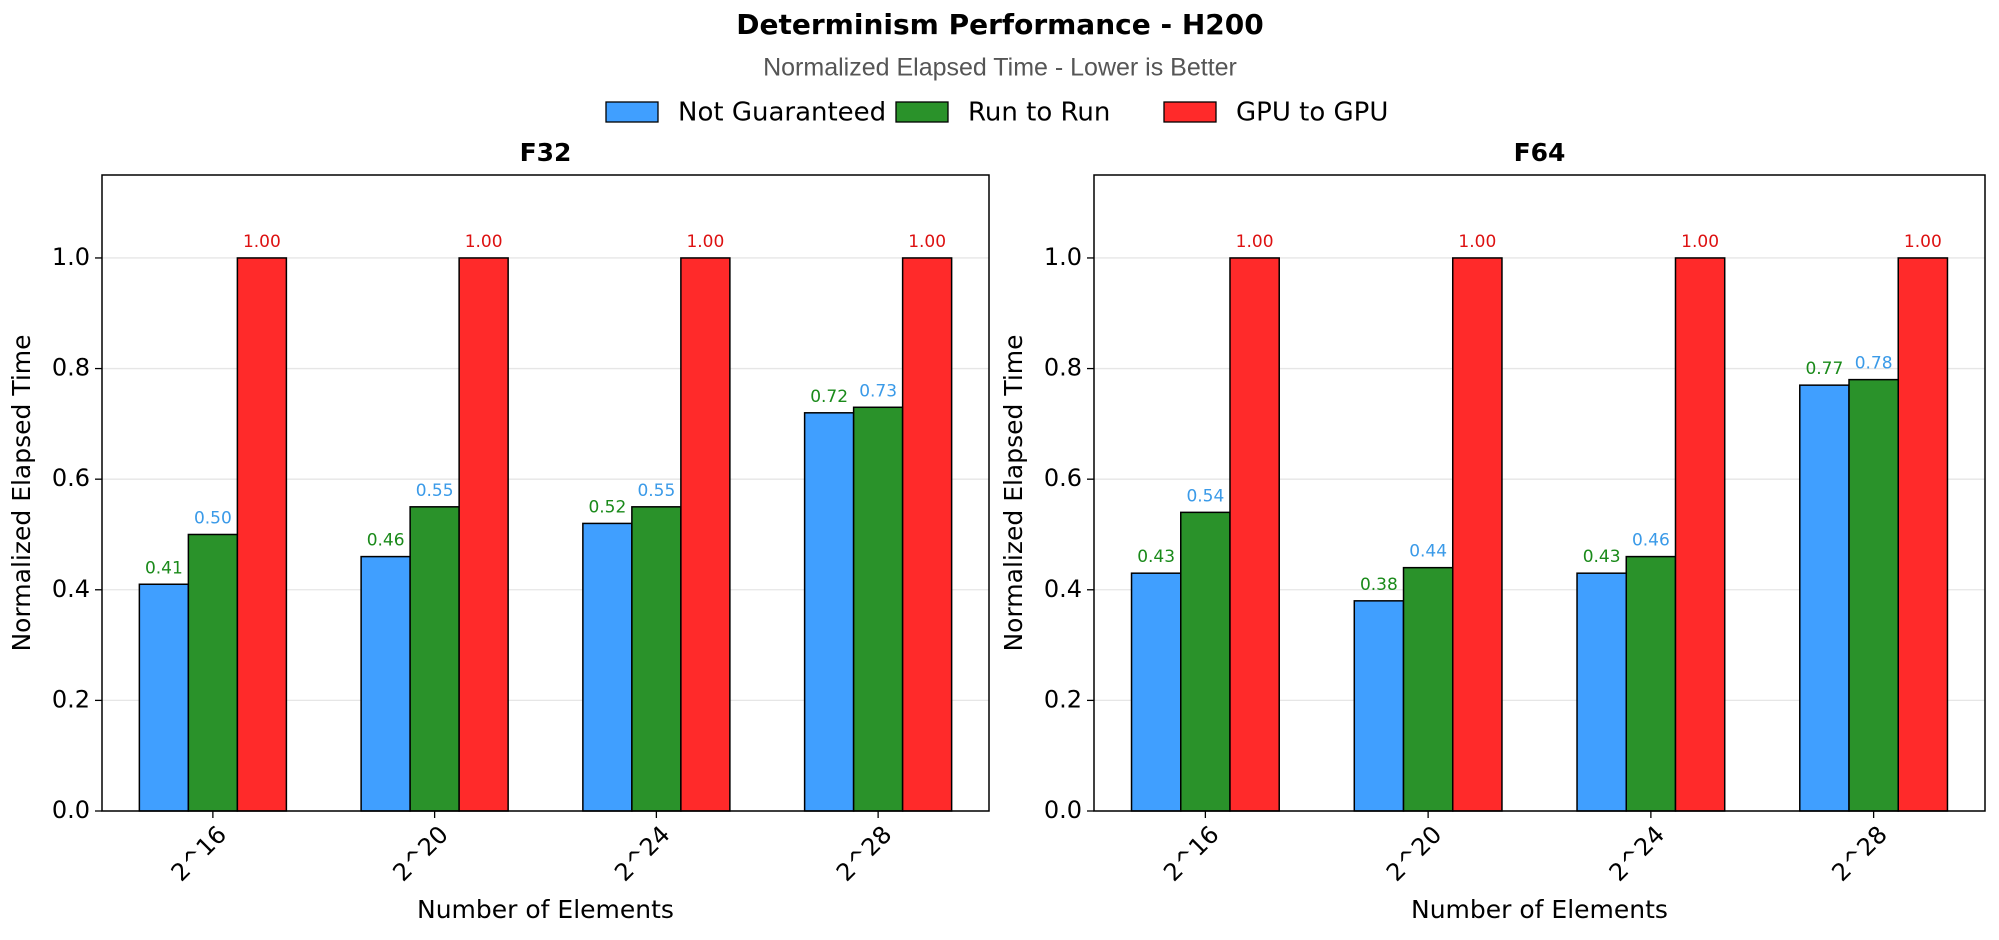  What do you see at coordinates (1540, 152) in the screenshot?
I see `panel-title: F64` at bounding box center [1540, 152].